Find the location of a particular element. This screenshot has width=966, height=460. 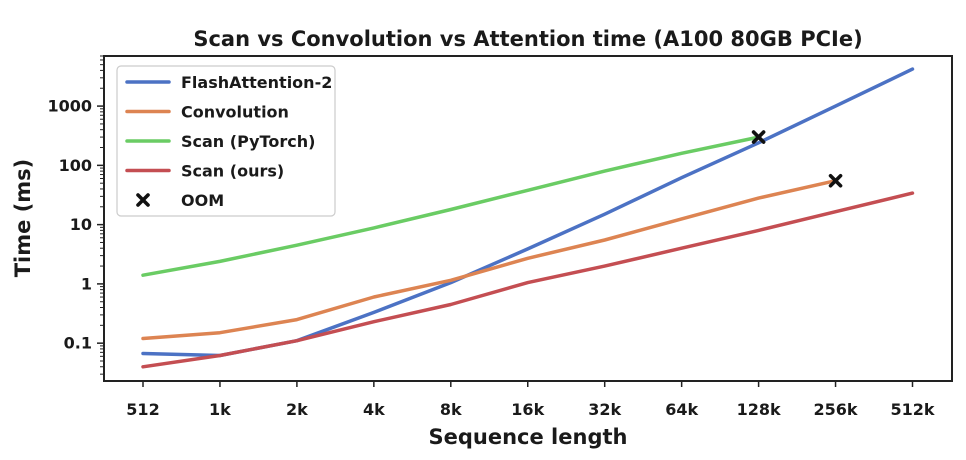

y-axis-ticks: 0.1 1 10 100 1000 is located at coordinates (75, 215).